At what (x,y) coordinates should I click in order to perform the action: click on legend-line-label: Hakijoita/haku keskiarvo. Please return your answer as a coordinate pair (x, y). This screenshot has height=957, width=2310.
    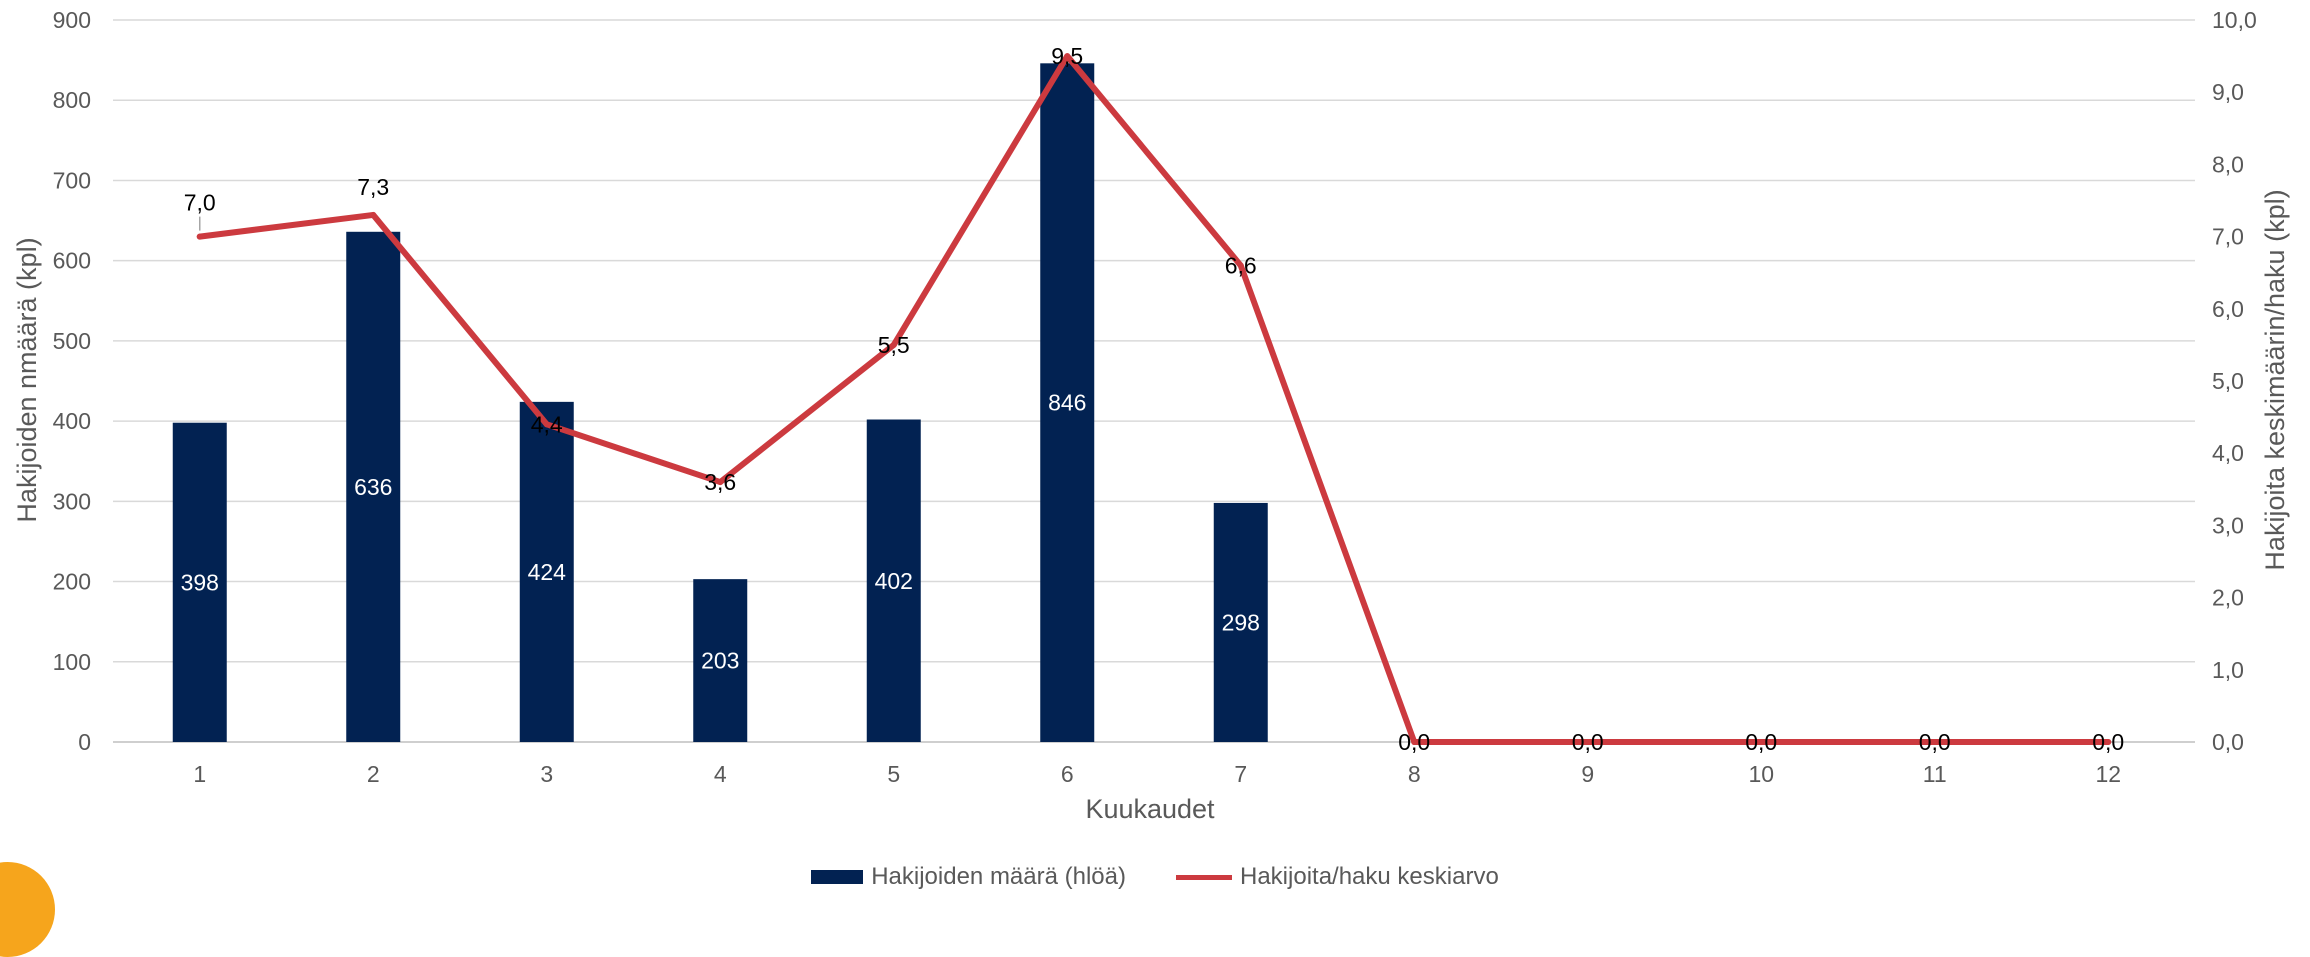
    Looking at the image, I should click on (1369, 876).